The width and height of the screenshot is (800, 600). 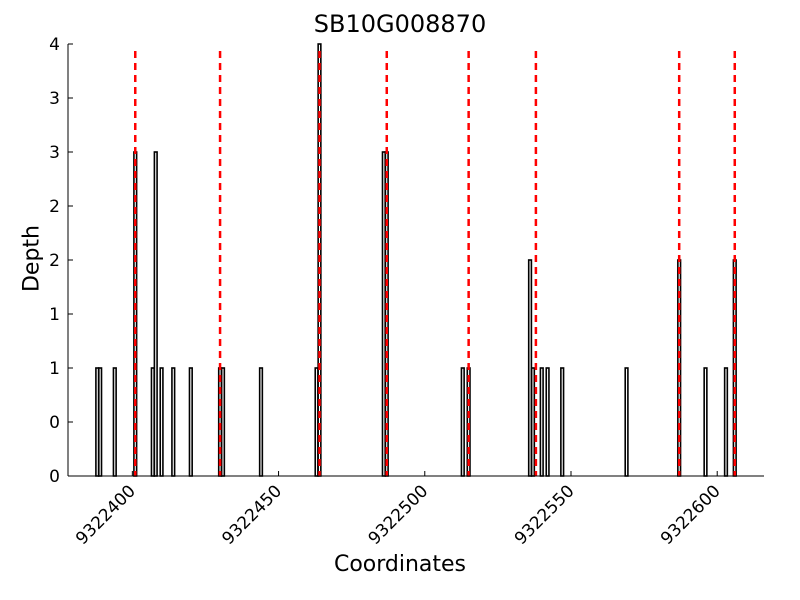 I want to click on x-tick-label: 9322450, so click(x=252, y=515).